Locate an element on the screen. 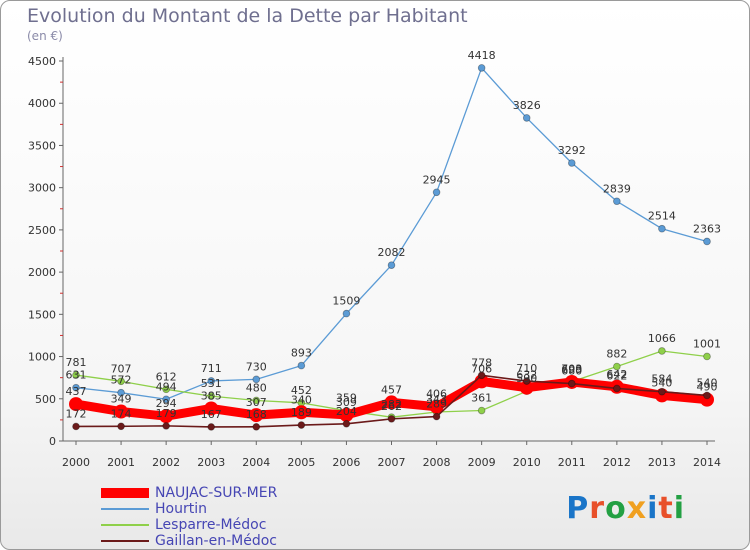 This screenshot has height=550, width=750. y-tick-label: 0 is located at coordinates (52, 441).